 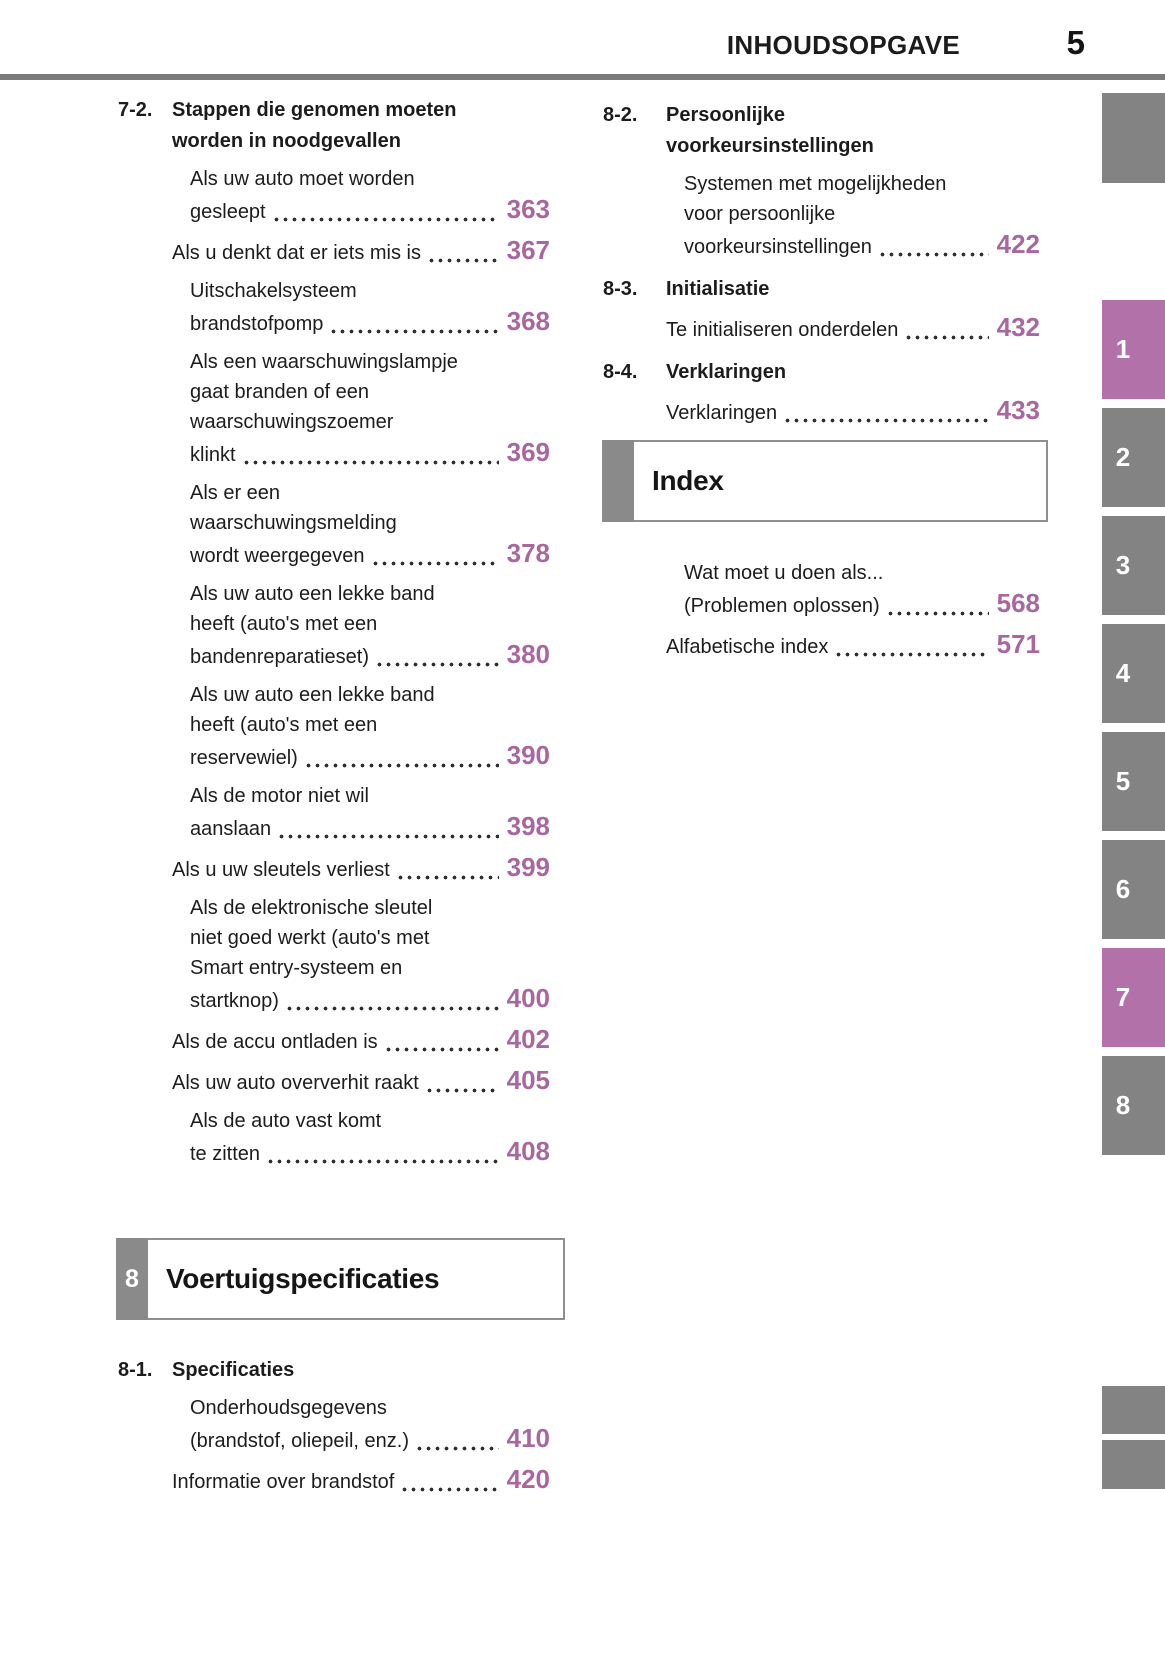 I want to click on toc-entry-last-line: Als u denkt dat er iets mis is 367, so click(x=361, y=251).